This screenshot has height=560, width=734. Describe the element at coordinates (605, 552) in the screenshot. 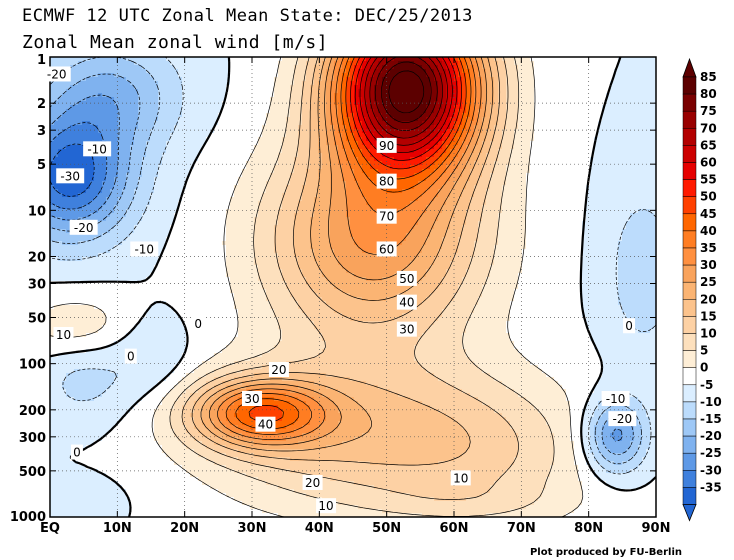

I see `credit-text: Plot produced by FU-Berlin` at that location.